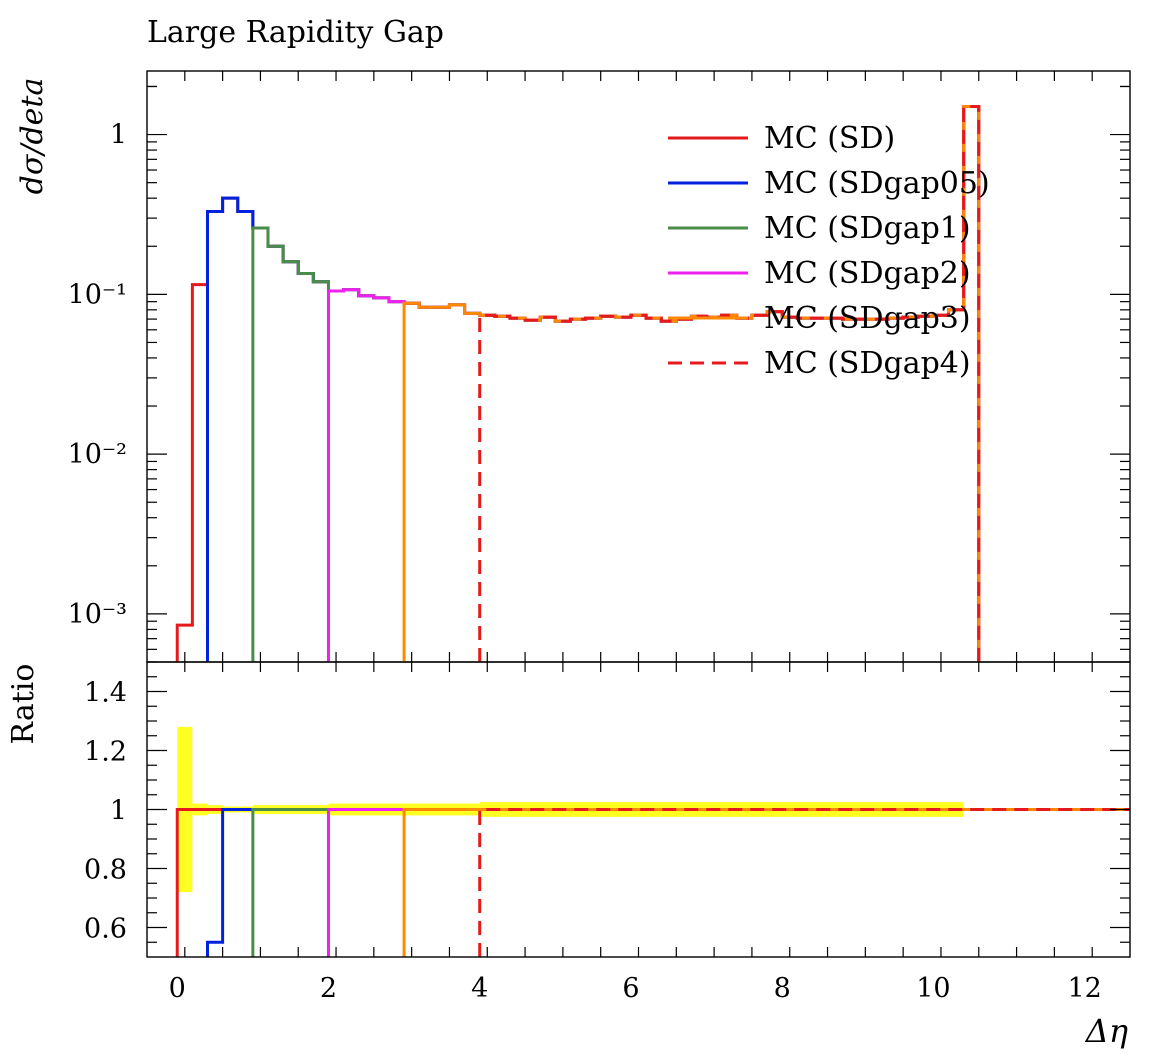  What do you see at coordinates (105, 811) in the screenshot?
I see `ratio-tick-labels: 0.6 0.8 1 1.2 1.4` at bounding box center [105, 811].